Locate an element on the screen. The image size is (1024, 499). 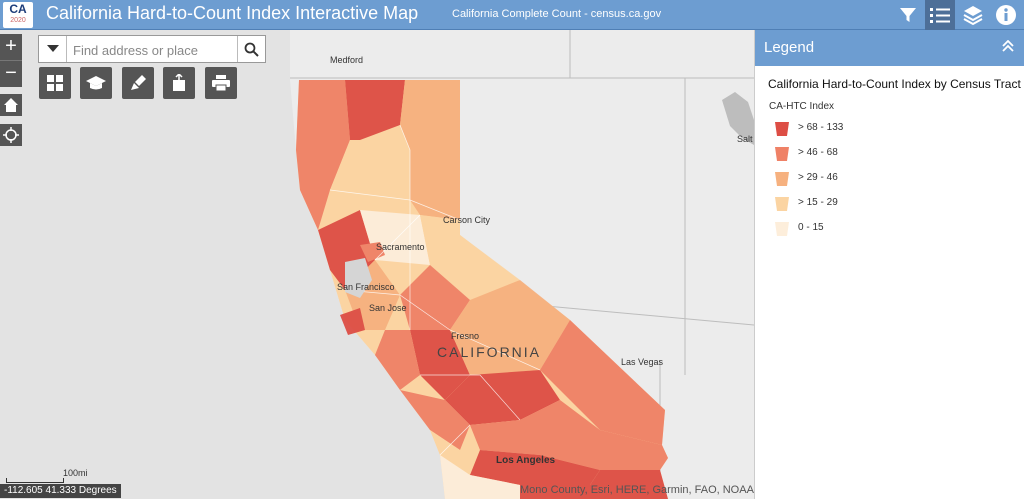
collapse-button is located at coordinates (1008, 48).